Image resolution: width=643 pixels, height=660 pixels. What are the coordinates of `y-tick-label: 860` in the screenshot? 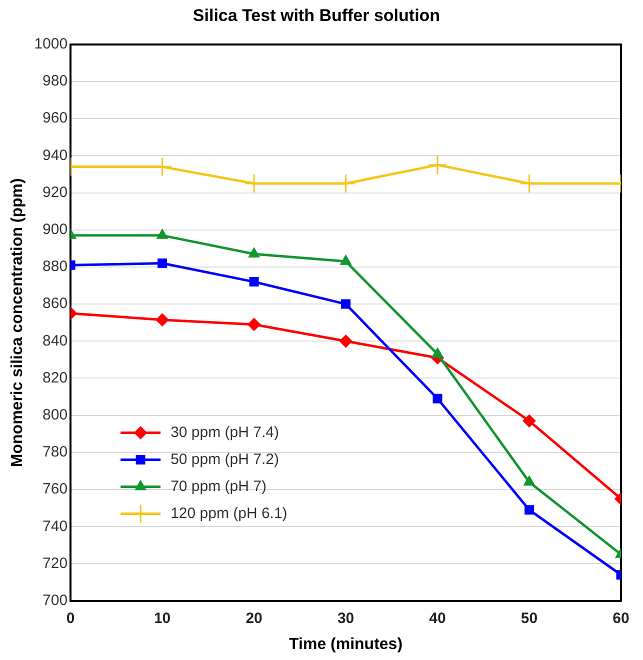 It's located at (55, 303).